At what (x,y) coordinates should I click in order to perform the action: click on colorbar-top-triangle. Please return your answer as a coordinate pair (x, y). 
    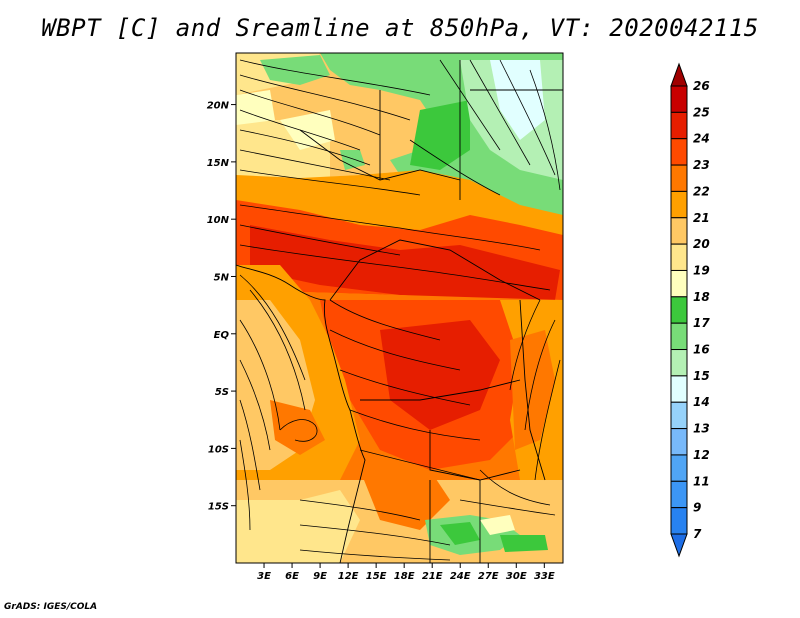
    Looking at the image, I should click on (679, 74).